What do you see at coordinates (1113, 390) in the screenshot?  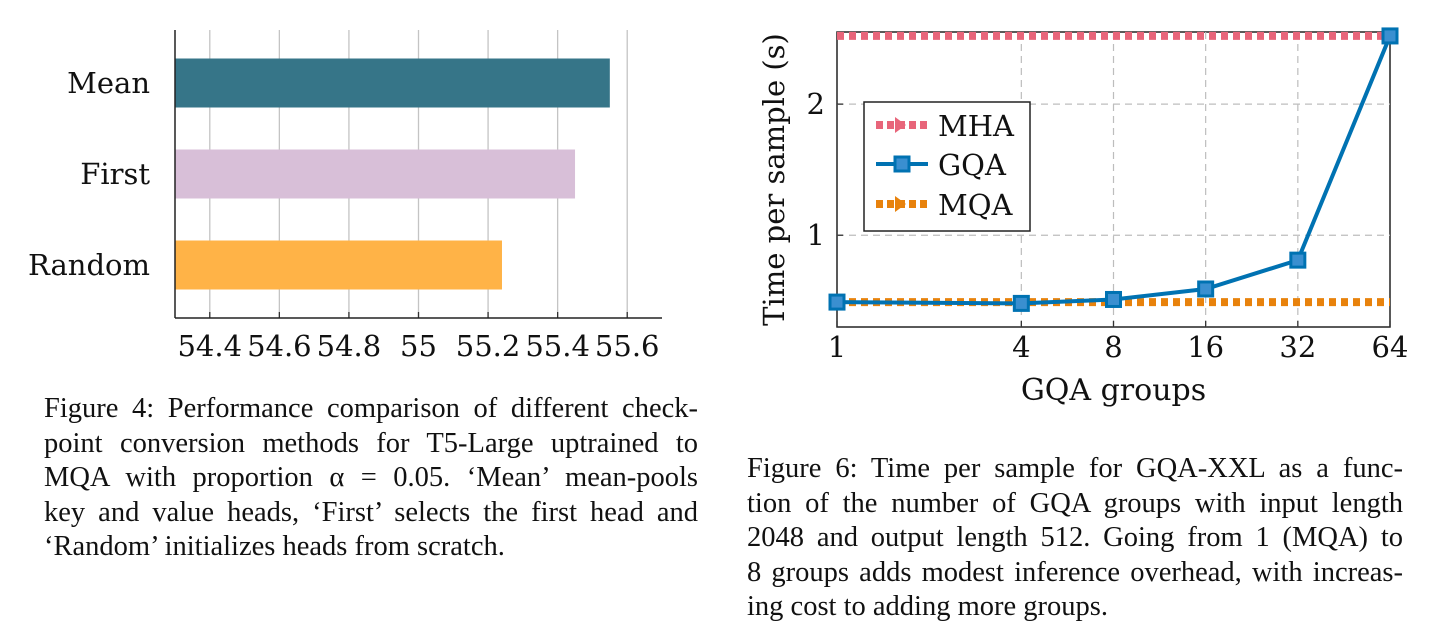 I see `x-axis-label: GQA groups` at bounding box center [1113, 390].